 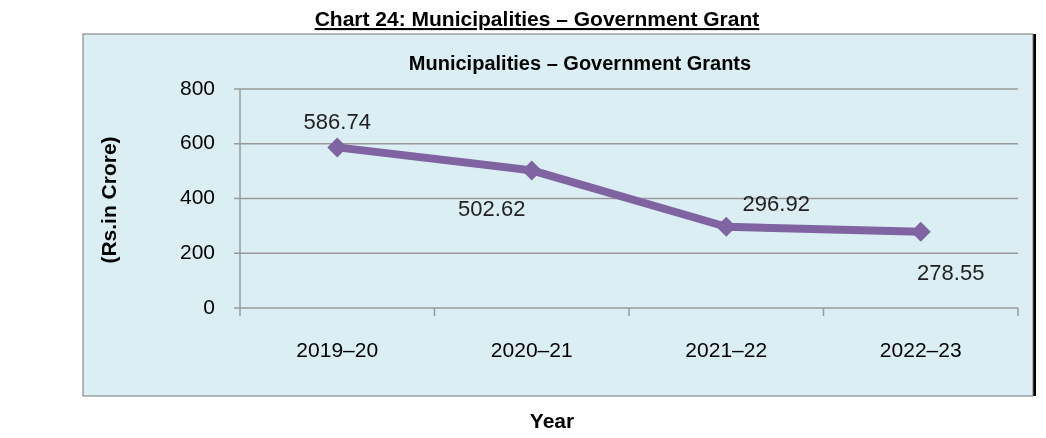 I want to click on data-label: 278.55, so click(x=951, y=272).